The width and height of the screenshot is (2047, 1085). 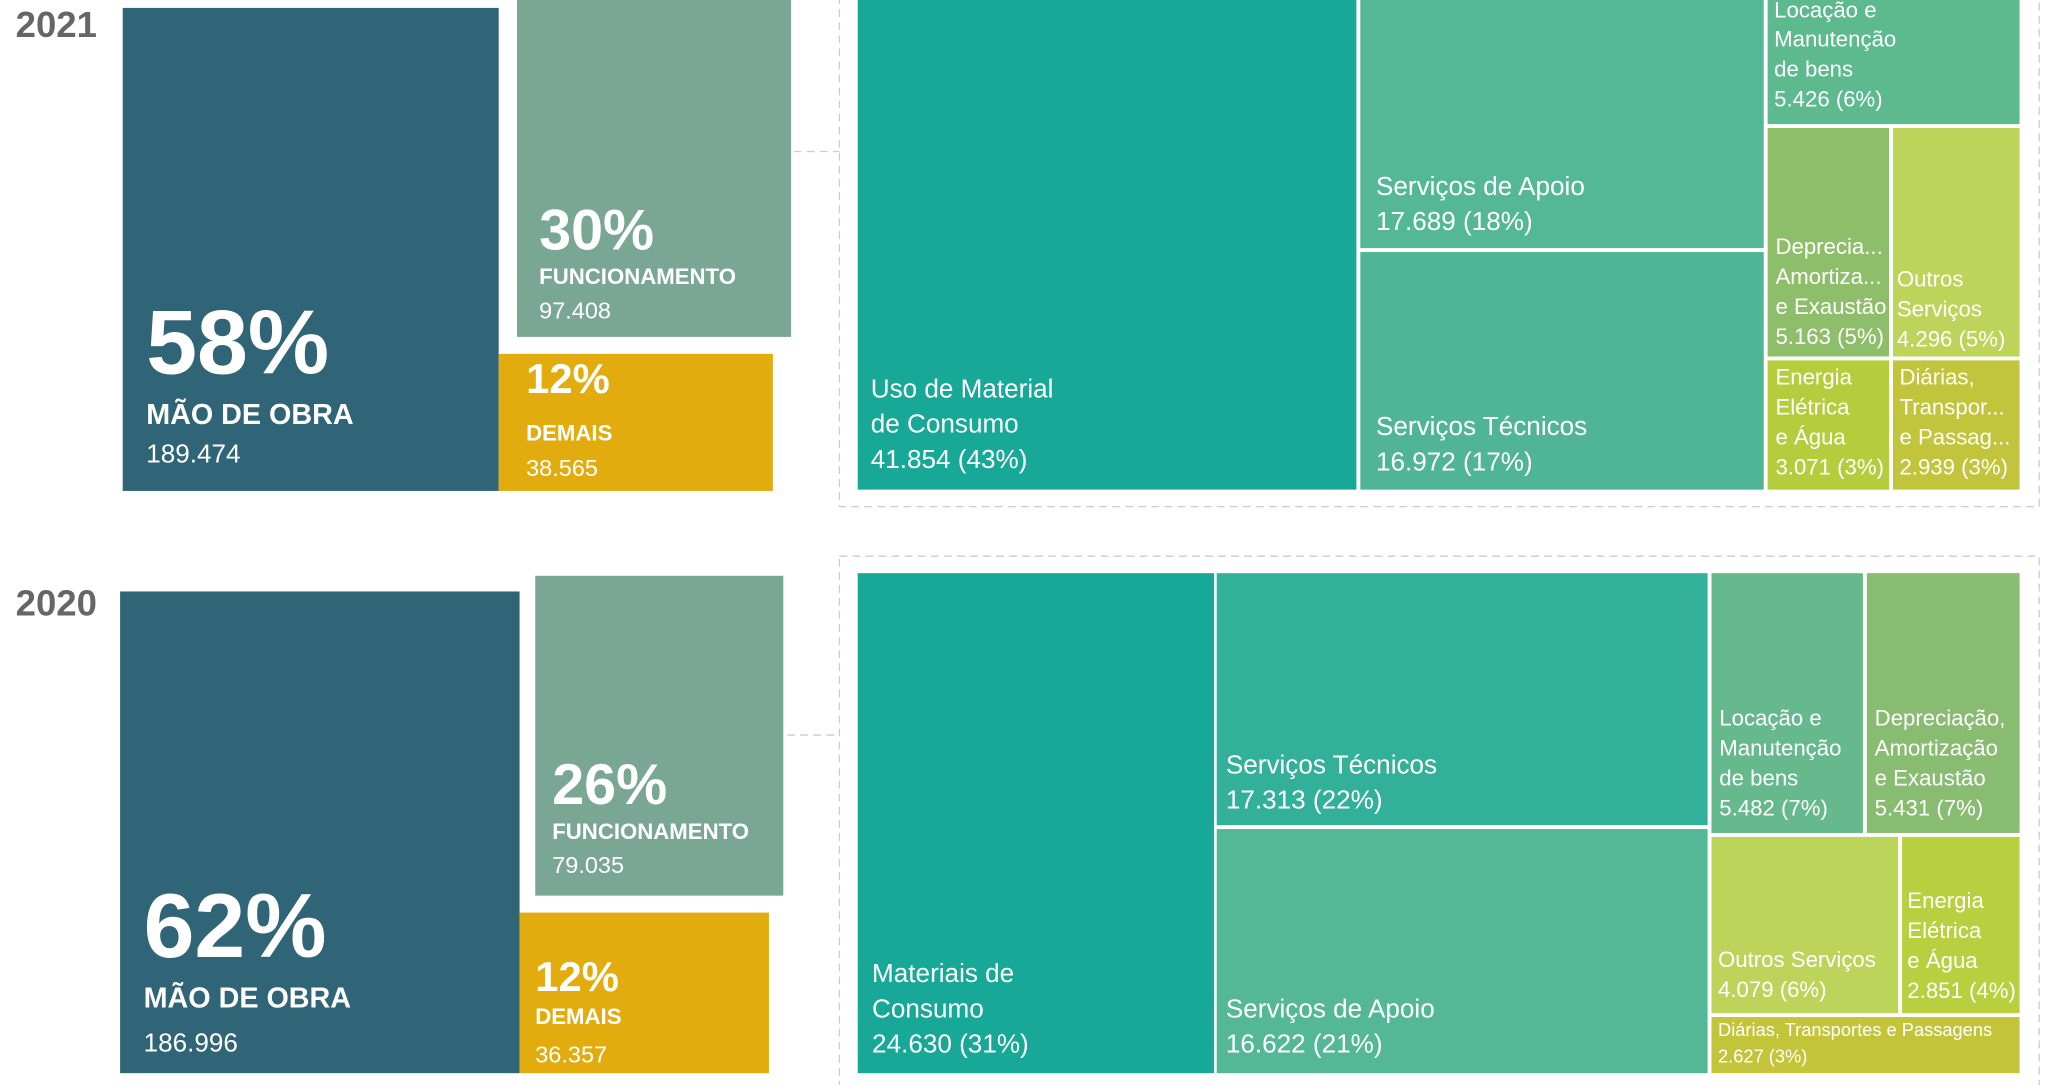 What do you see at coordinates (1855, 1029) in the screenshot?
I see `detail-name: Diárias, Transportes e Passagens` at bounding box center [1855, 1029].